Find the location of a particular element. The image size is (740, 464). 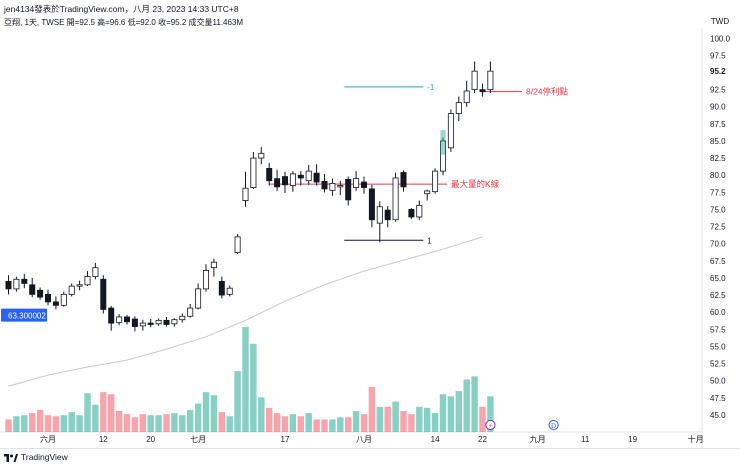

annotation-label: 8/24停利點 is located at coordinates (547, 92).